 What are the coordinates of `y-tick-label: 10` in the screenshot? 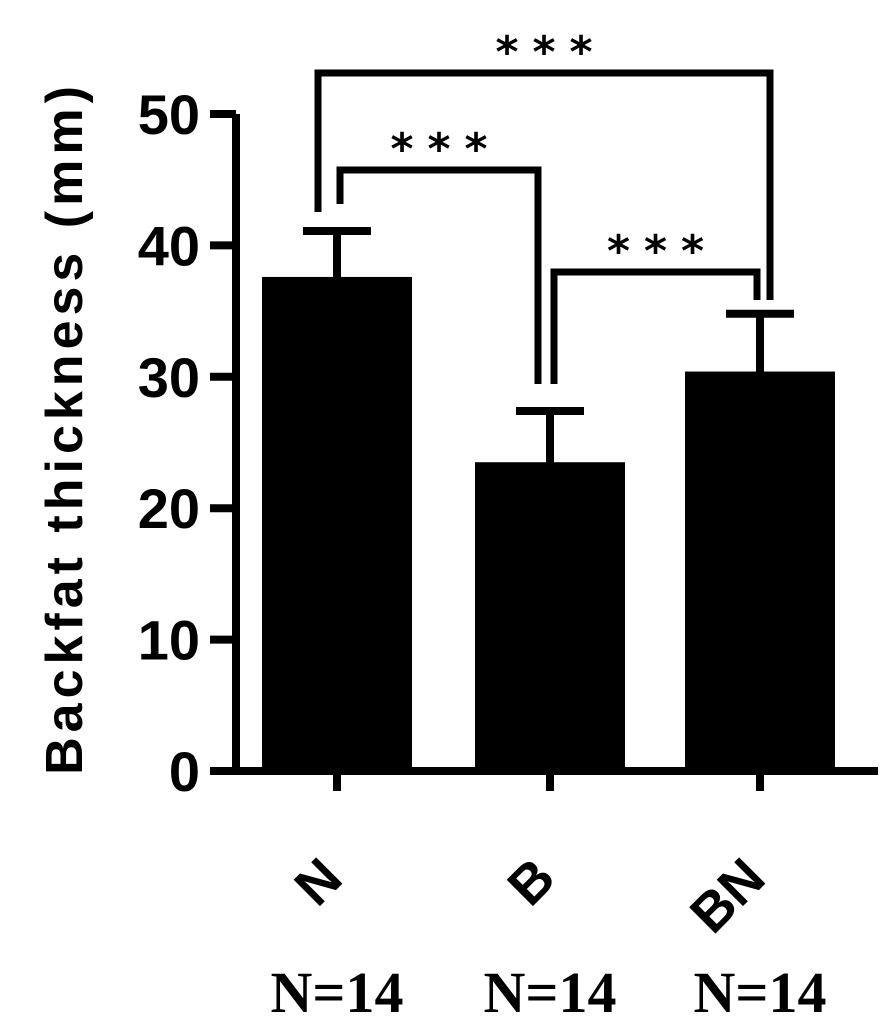 It's located at (169, 640).